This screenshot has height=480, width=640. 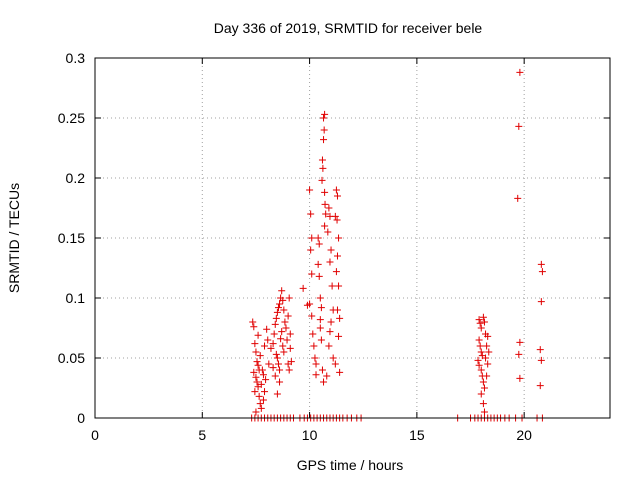 I want to click on x-tick-label: 20, so click(x=524, y=435).